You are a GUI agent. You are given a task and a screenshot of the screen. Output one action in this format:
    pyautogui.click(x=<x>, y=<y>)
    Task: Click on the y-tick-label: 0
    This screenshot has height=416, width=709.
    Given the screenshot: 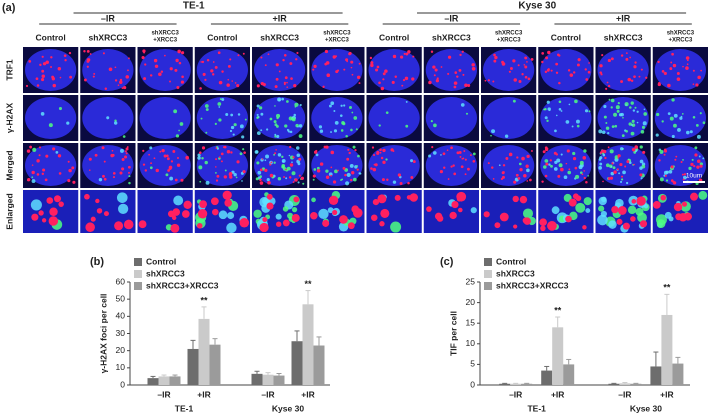 What is the action you would take?
    pyautogui.click(x=122, y=384)
    